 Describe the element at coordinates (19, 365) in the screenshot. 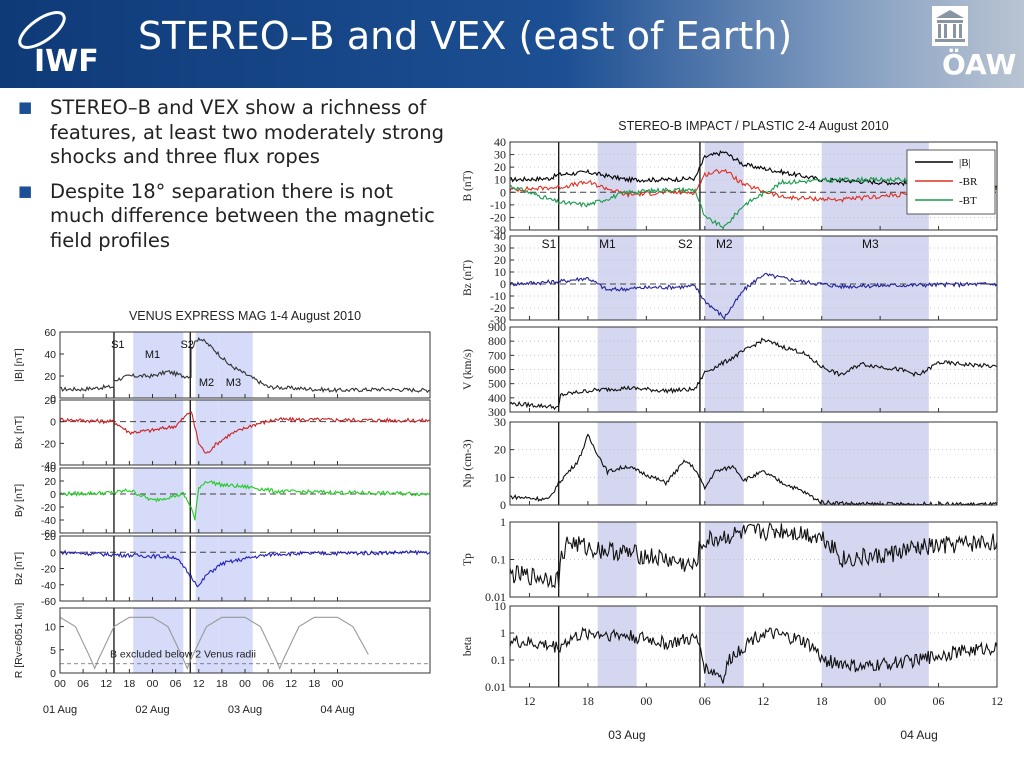

I see `y-axis-label: |B| [nT]` at that location.